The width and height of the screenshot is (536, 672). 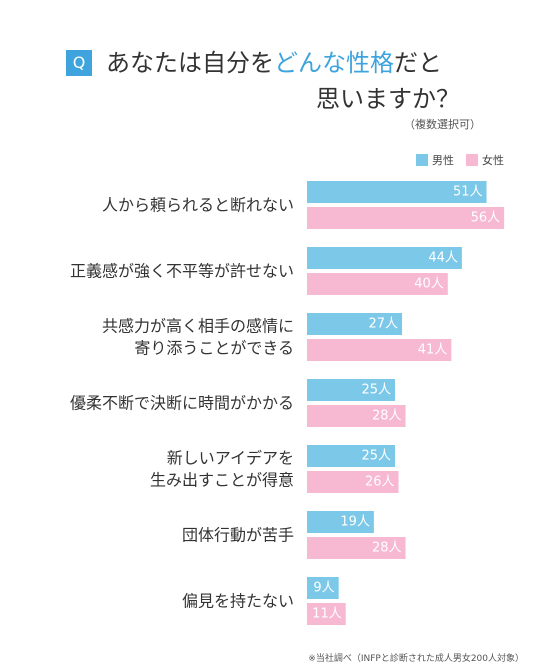 What do you see at coordinates (238, 601) in the screenshot?
I see `category-label: 偏見を持たない` at bounding box center [238, 601].